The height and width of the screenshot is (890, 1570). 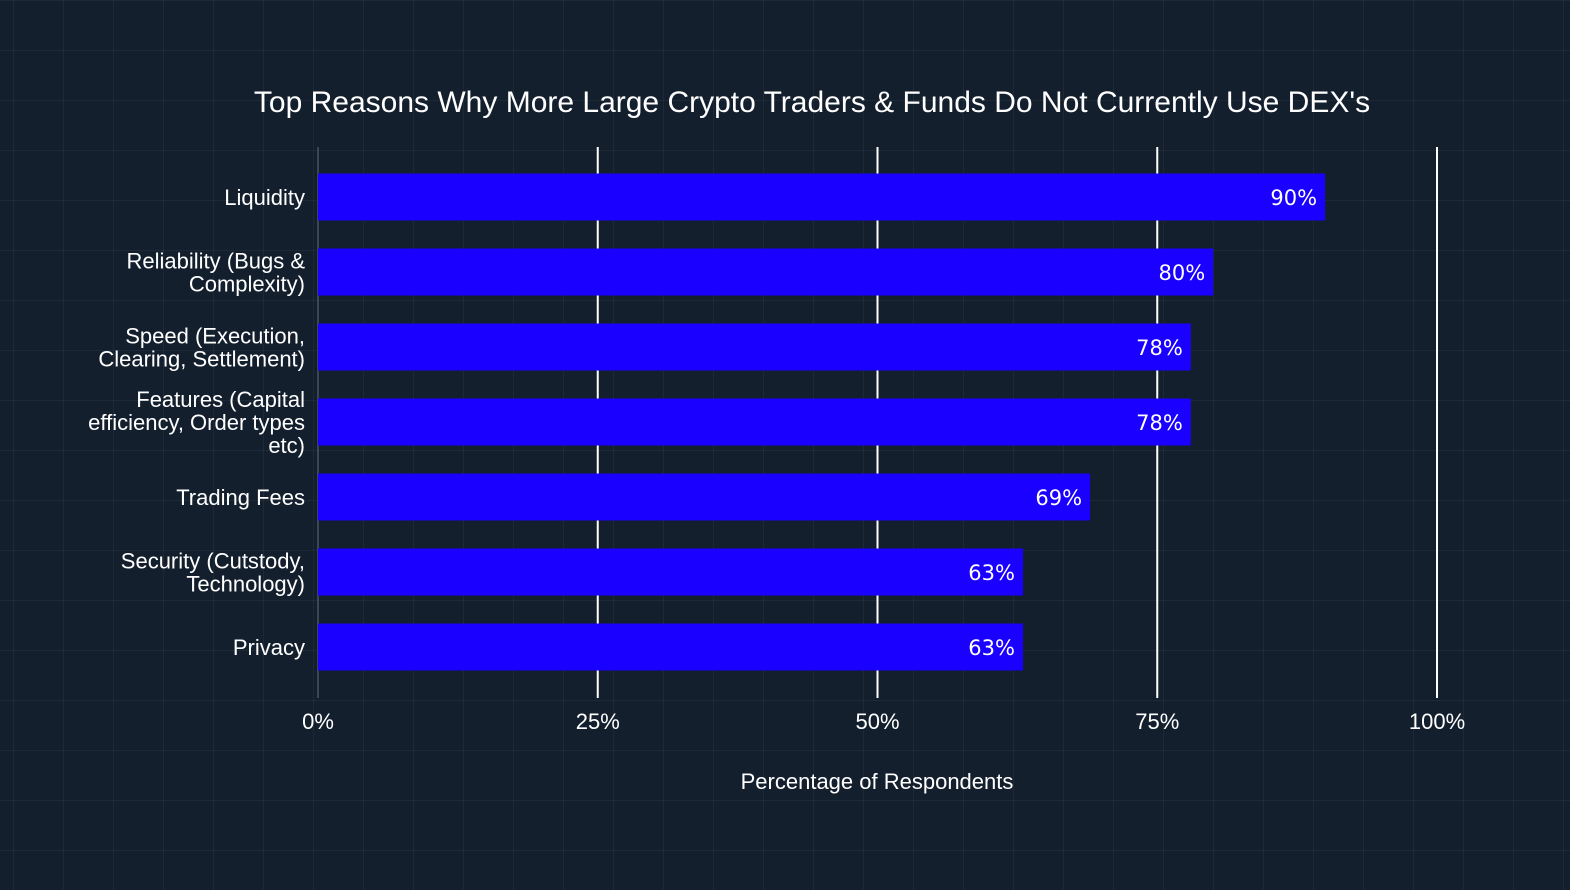 I want to click on category-label-line: Technology), so click(x=245, y=584).